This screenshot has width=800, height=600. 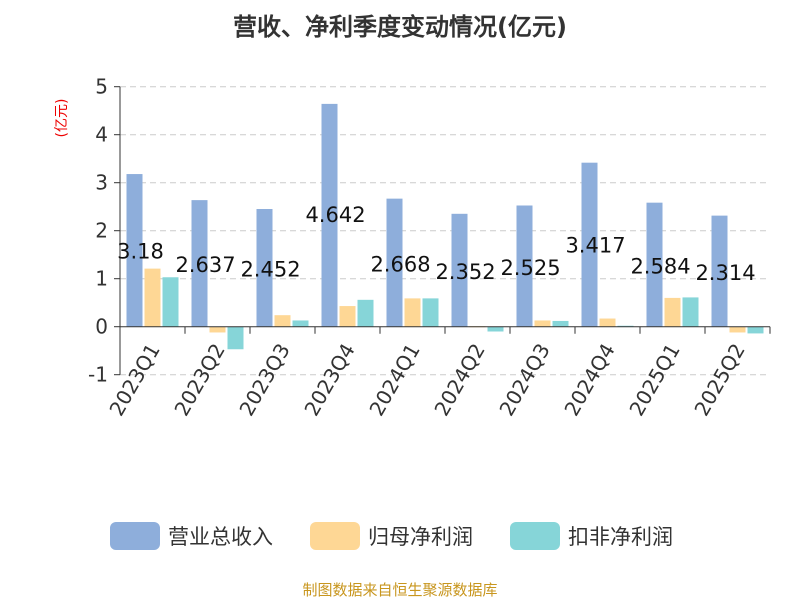 What do you see at coordinates (140, 252) in the screenshot?
I see `data-label: 3.18` at bounding box center [140, 252].